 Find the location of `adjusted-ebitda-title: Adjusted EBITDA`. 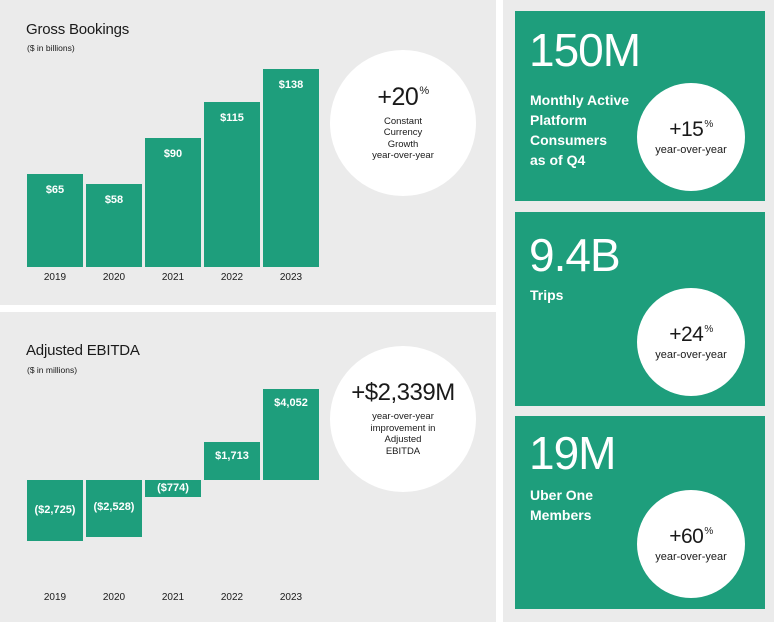

adjusted-ebitda-title: Adjusted EBITDA is located at coordinates (83, 350).